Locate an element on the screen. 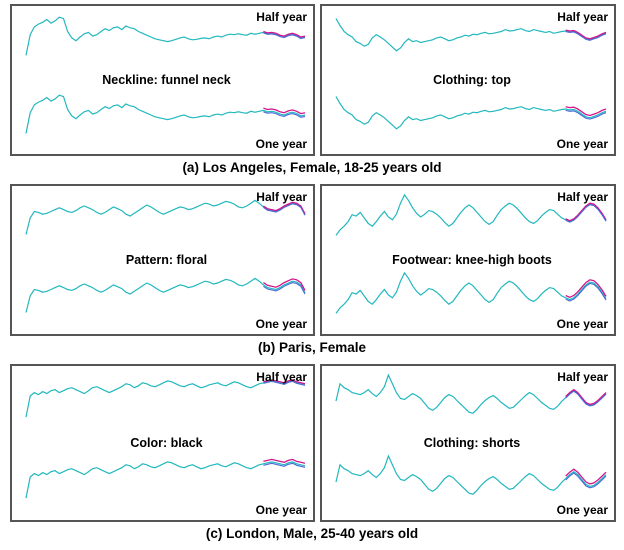  panel-los-angeles-neckline: Half year Neckline: funnel neck One year is located at coordinates (162, 80).